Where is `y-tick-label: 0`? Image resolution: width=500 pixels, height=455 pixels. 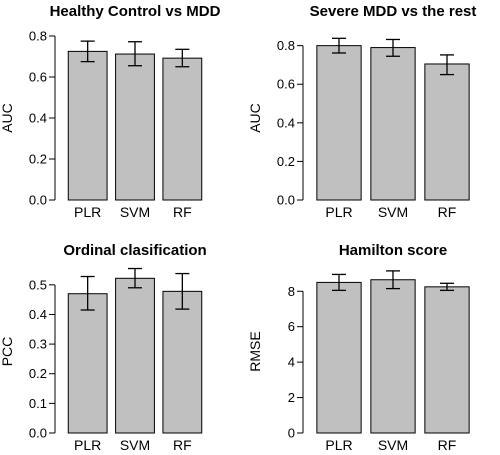 y-tick-label: 0 is located at coordinates (291, 433).